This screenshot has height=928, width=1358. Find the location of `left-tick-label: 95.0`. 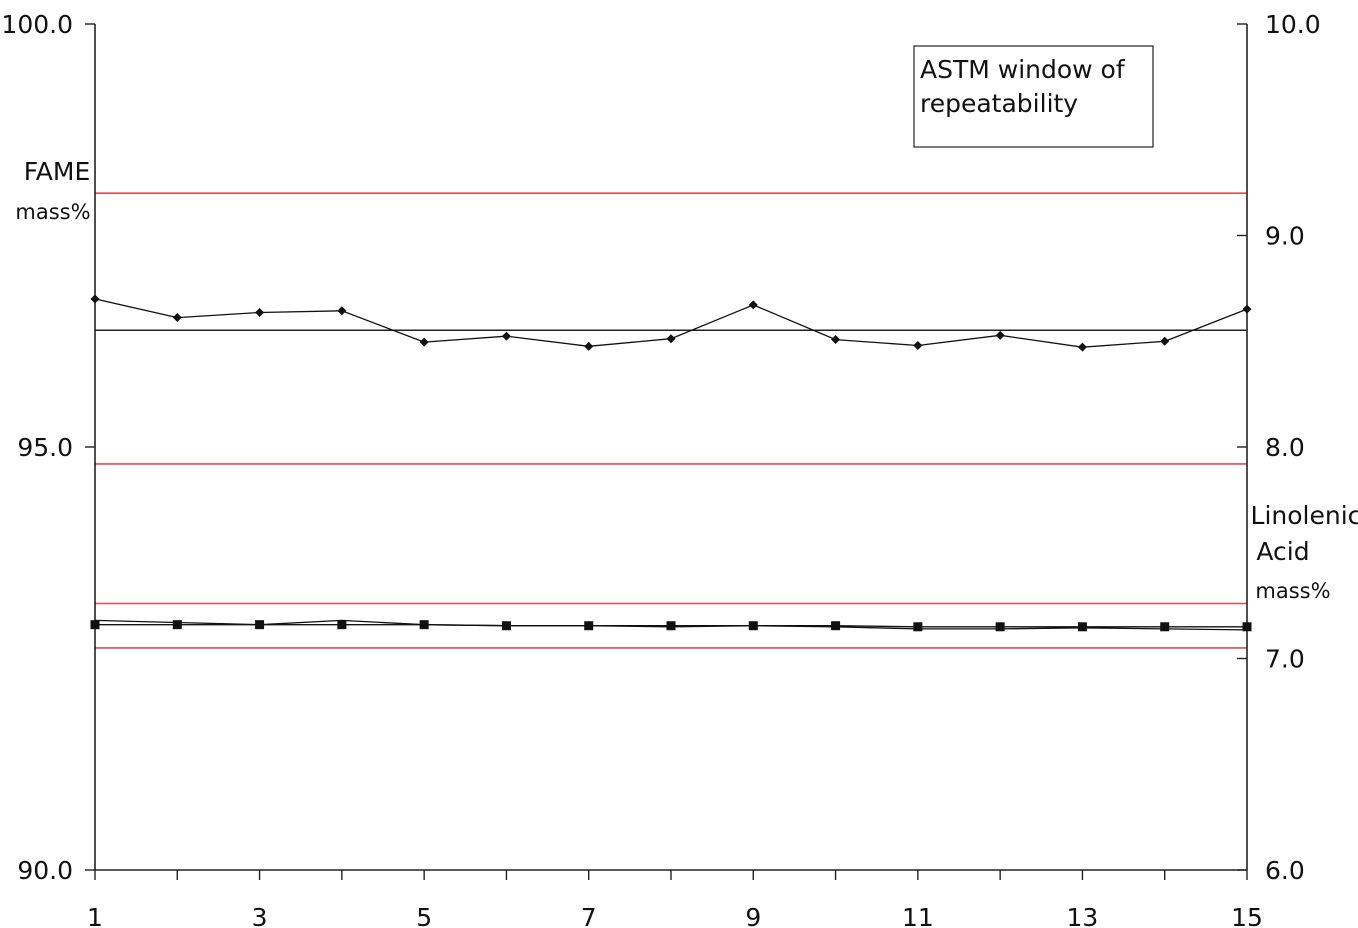

left-tick-label: 95.0 is located at coordinates (45, 447).